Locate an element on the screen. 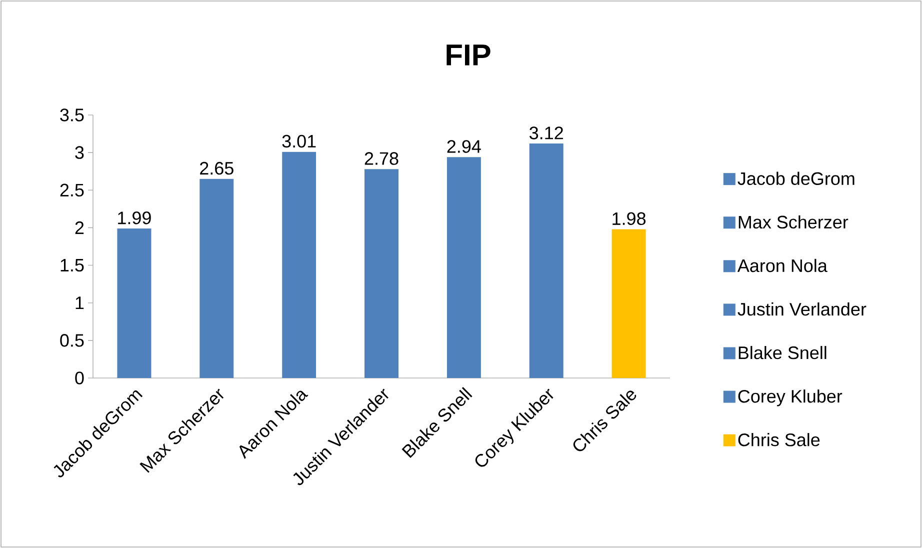 This screenshot has width=922, height=548. legend-label: Blake Snell is located at coordinates (782, 353).